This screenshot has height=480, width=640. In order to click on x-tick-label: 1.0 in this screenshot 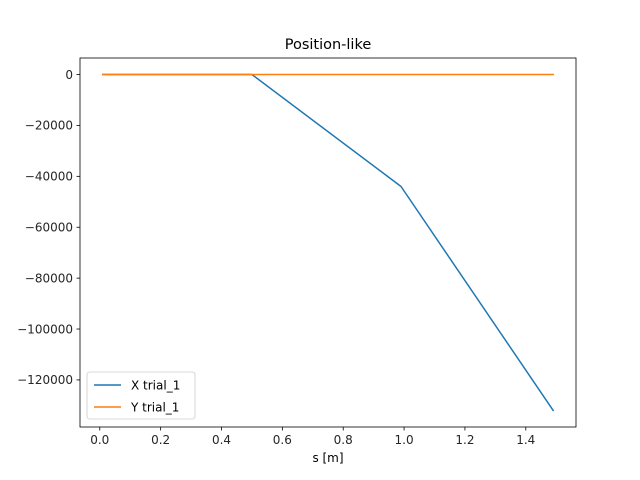, I will do `click(404, 440)`.